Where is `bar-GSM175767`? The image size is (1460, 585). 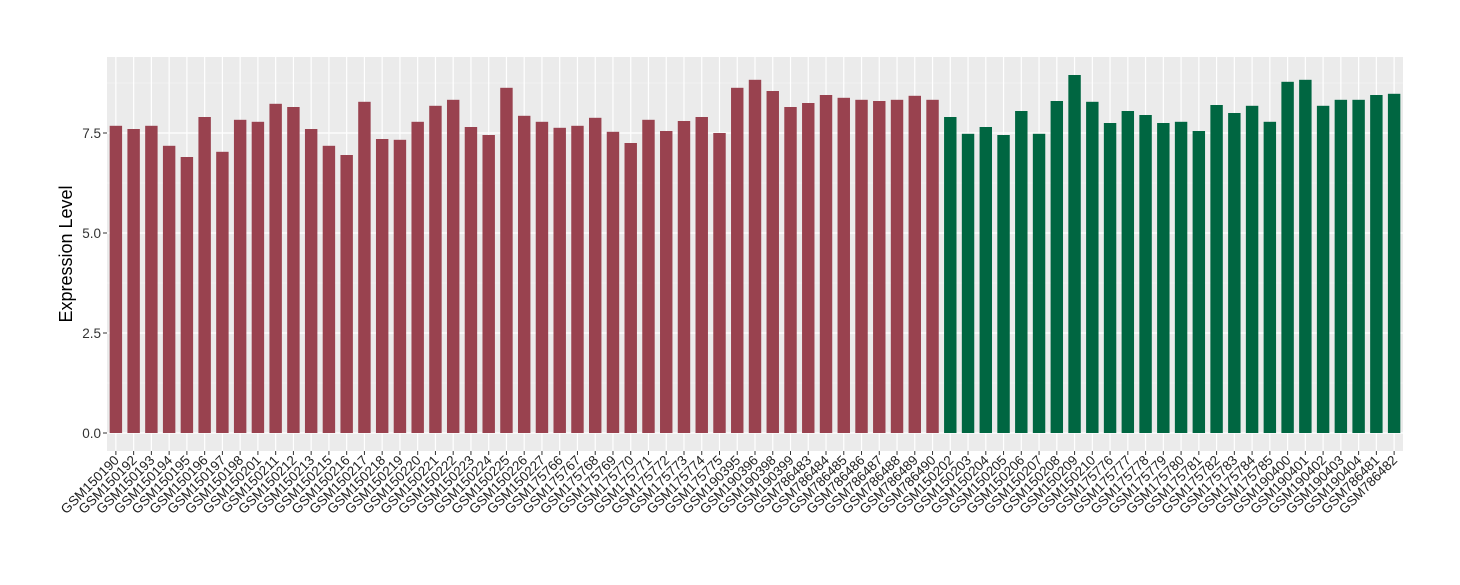
bar-GSM175767 is located at coordinates (577, 279).